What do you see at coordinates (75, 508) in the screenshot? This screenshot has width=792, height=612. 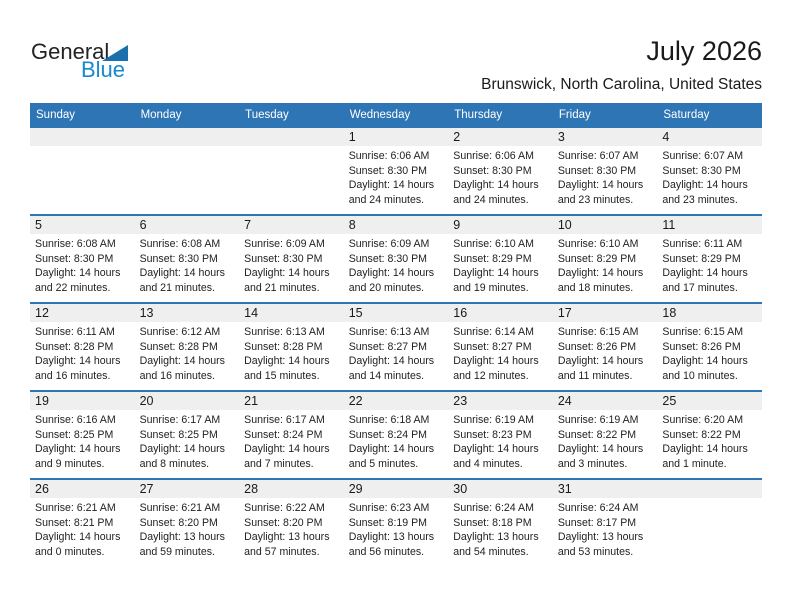 I see `sunrise-line: Sunrise: 6:21 AM` at bounding box center [75, 508].